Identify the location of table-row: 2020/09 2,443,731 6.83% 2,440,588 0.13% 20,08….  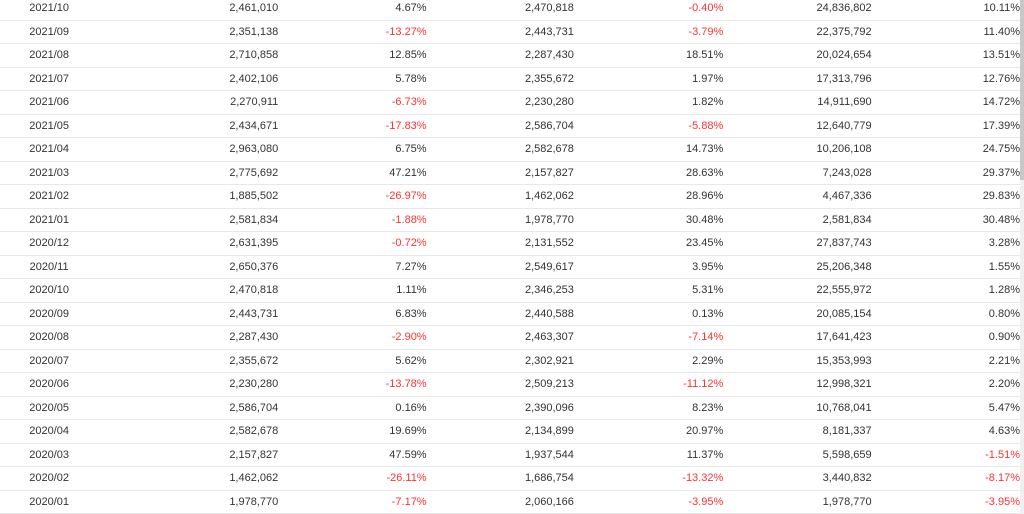
(510, 314).